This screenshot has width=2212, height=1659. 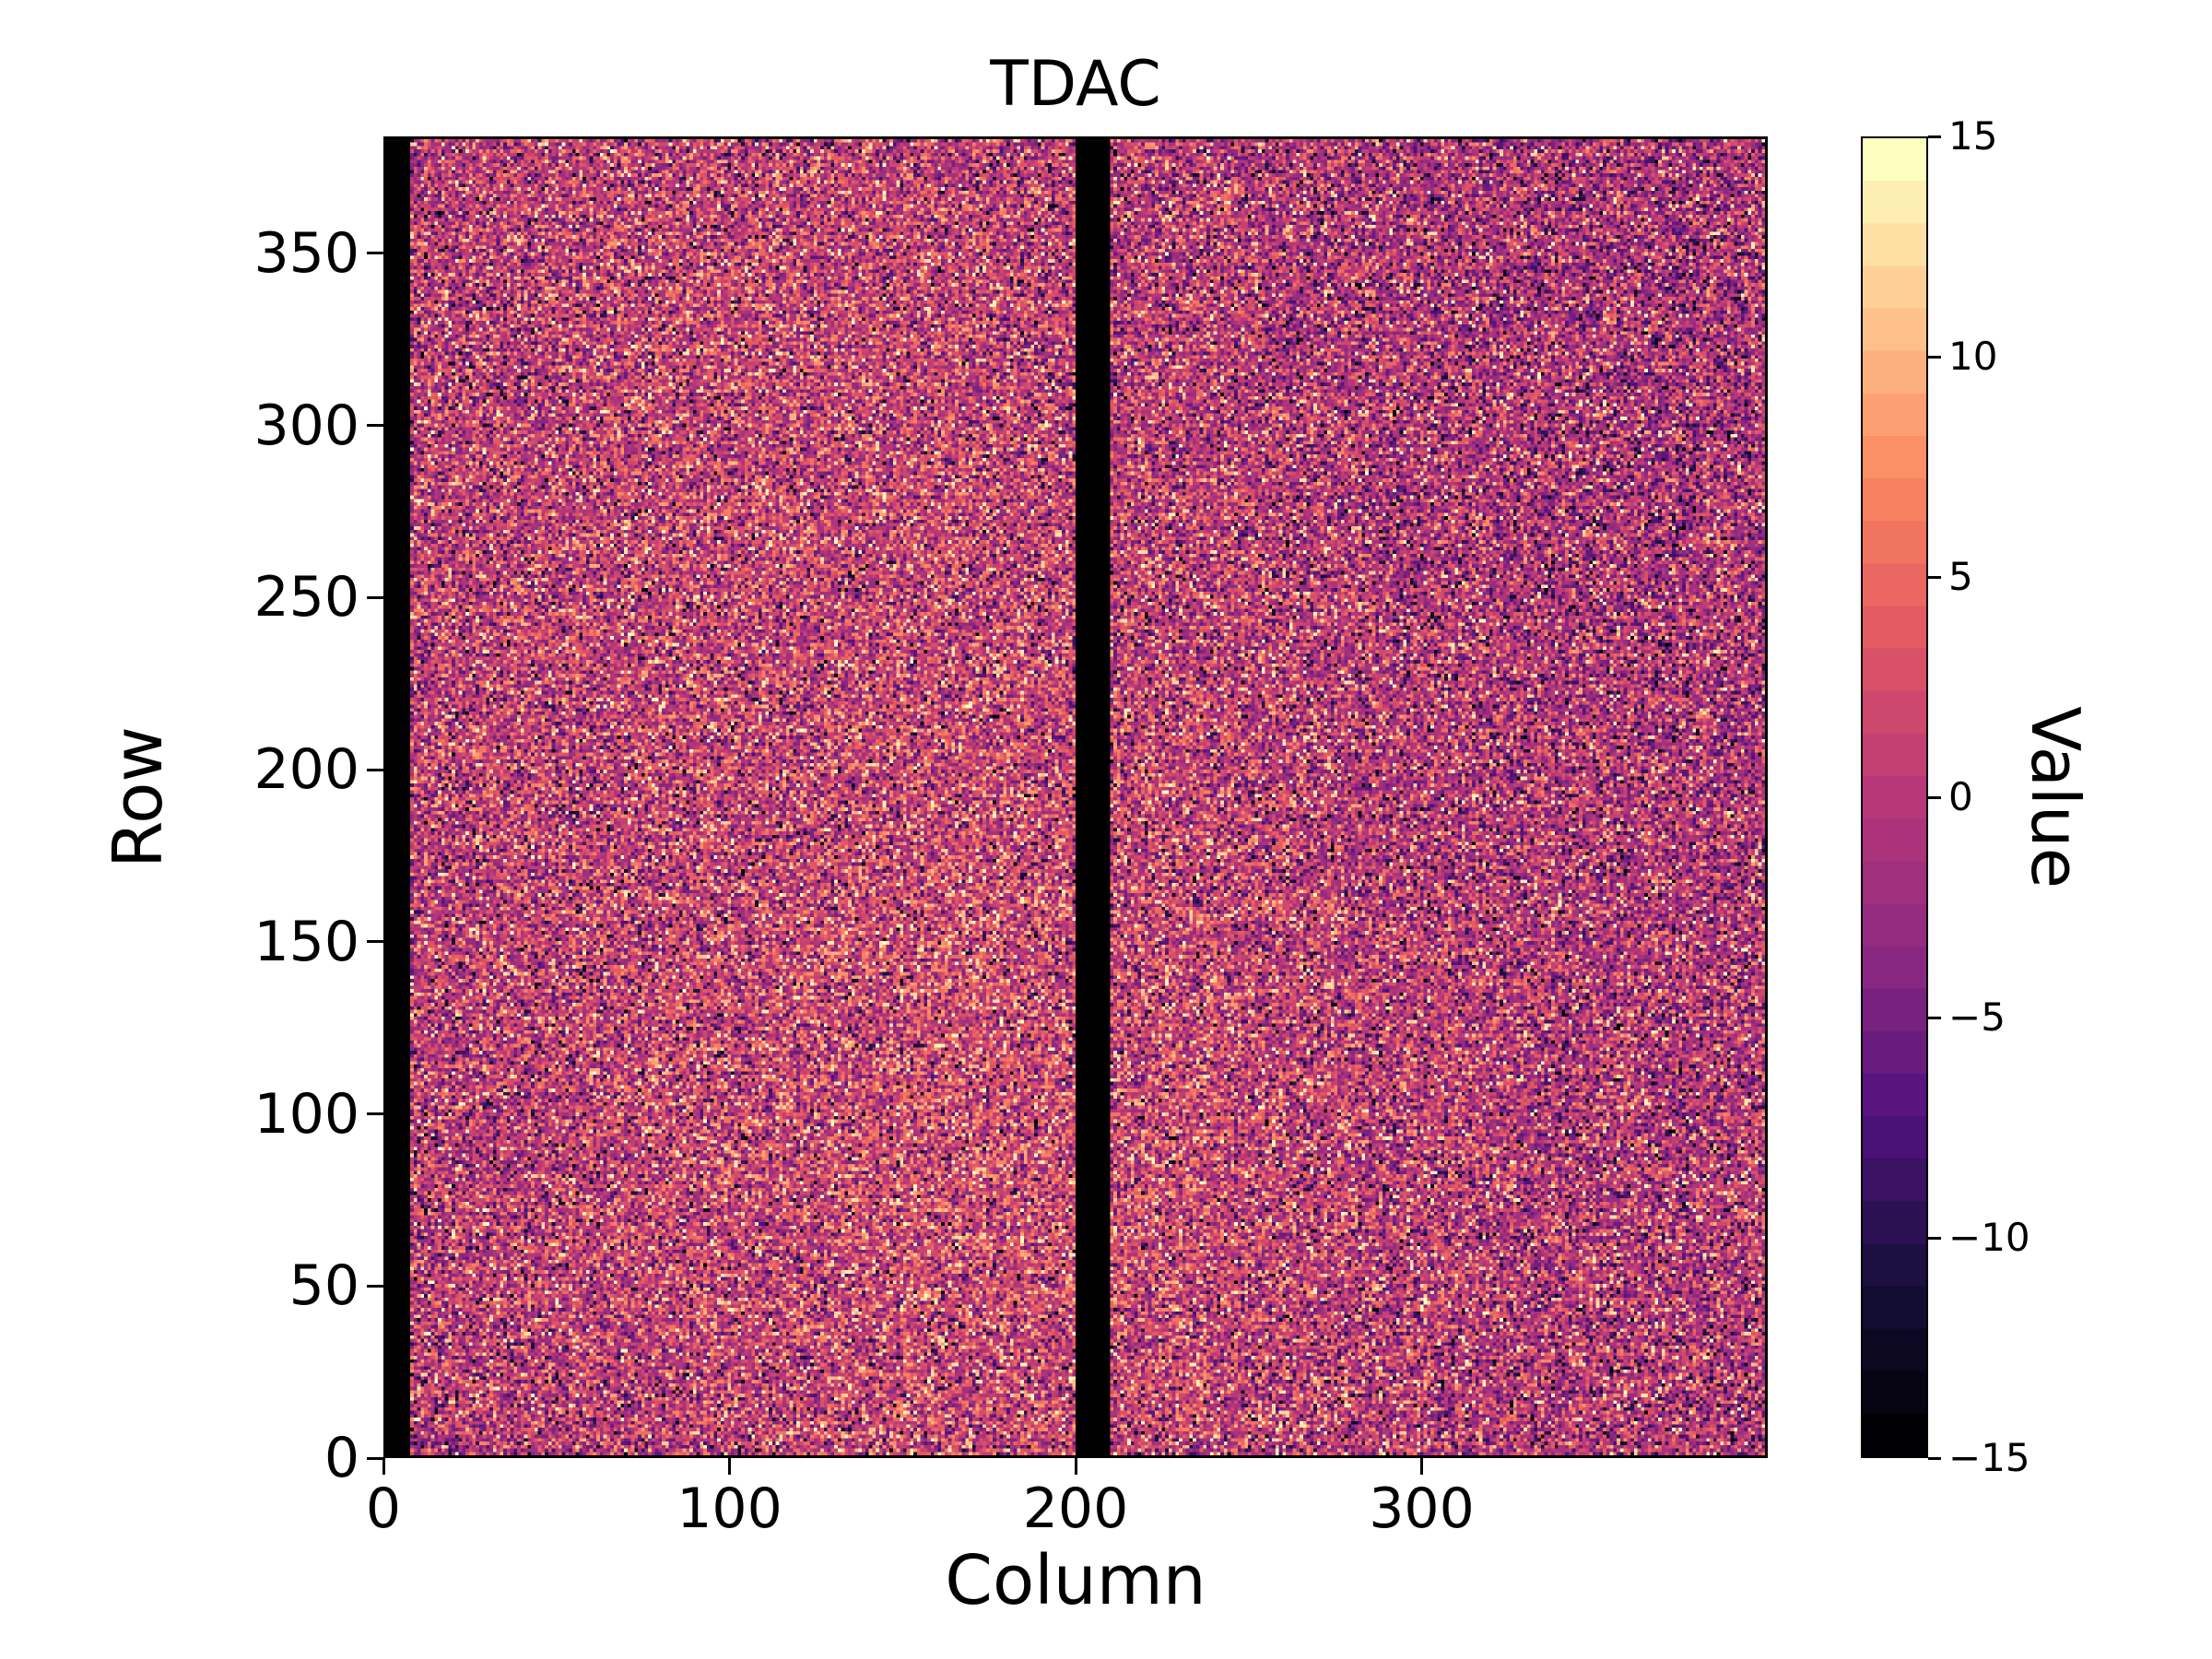 I want to click on colorbar, so click(x=1894, y=797).